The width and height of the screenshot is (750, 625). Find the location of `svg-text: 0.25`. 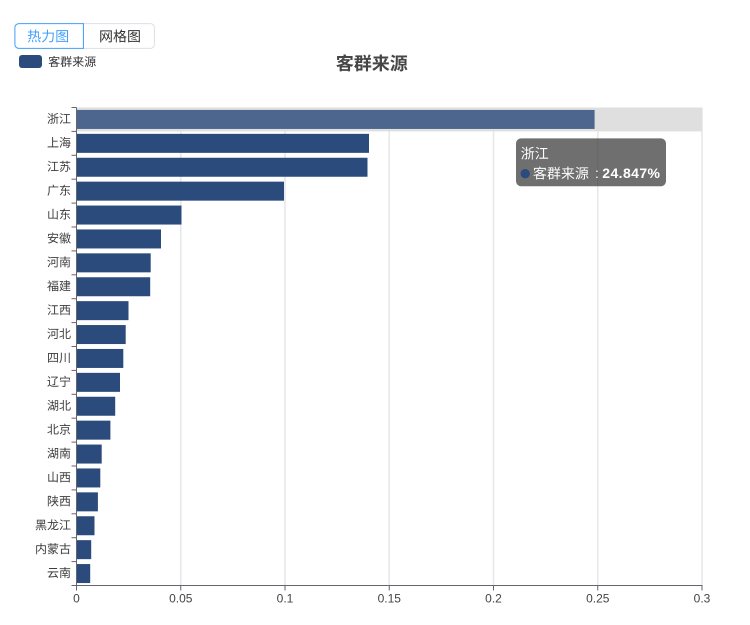

svg-text: 0.25 is located at coordinates (598, 599).